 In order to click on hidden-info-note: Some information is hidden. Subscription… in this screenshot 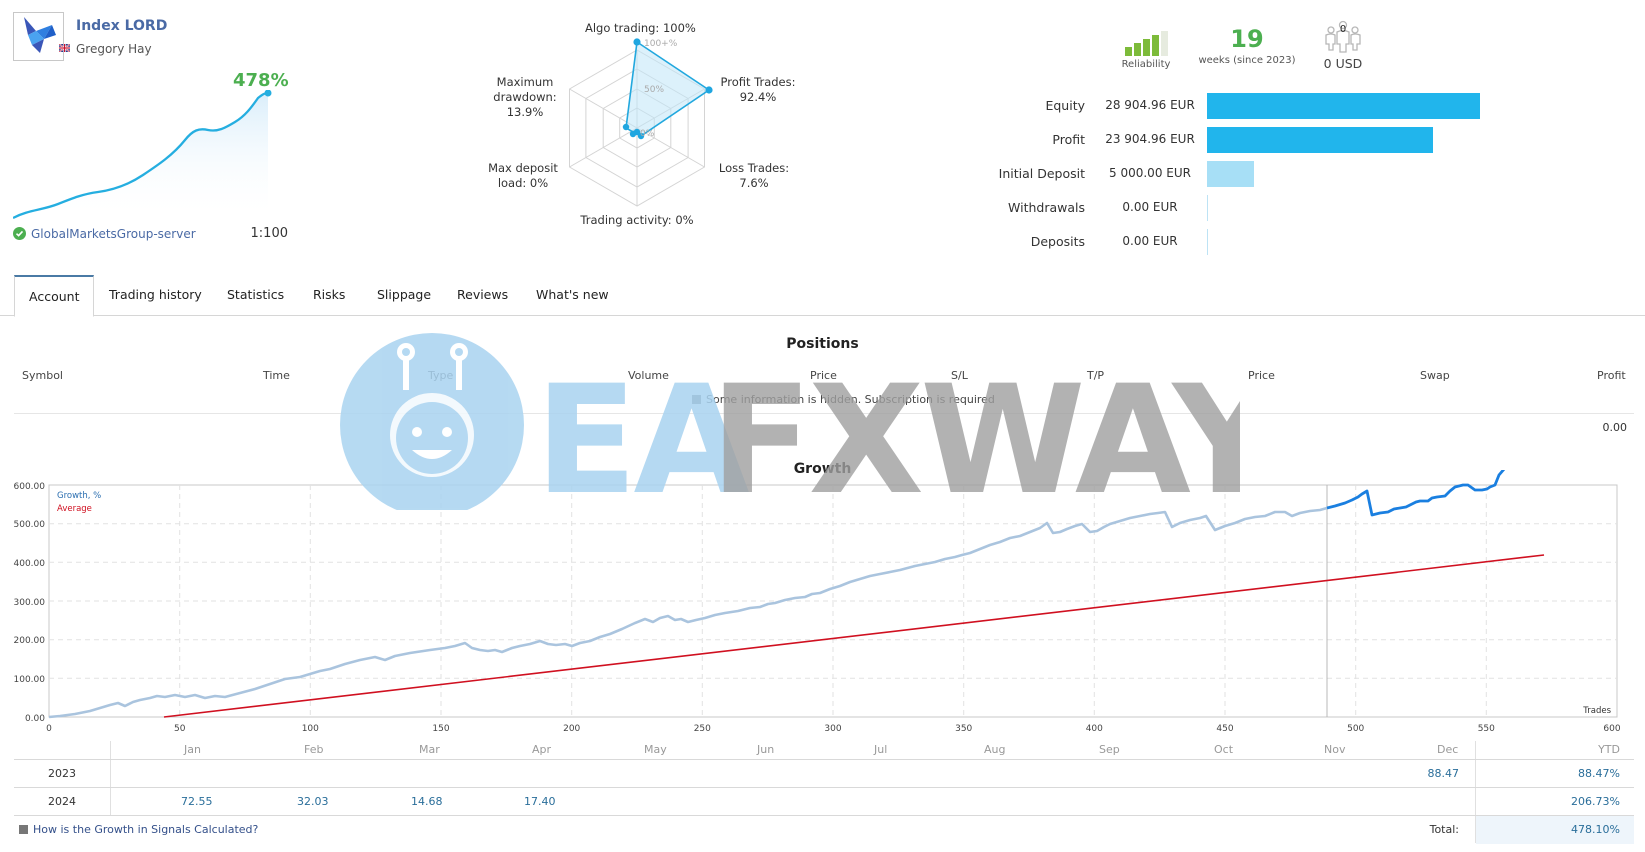, I will do `click(843, 399)`.